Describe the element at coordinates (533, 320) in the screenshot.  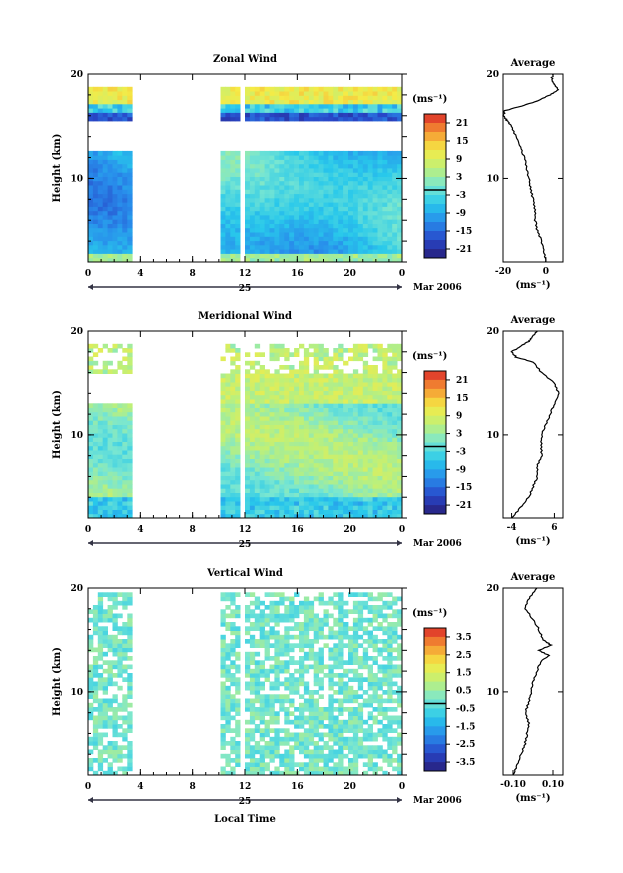
I see `average-title: Average` at that location.